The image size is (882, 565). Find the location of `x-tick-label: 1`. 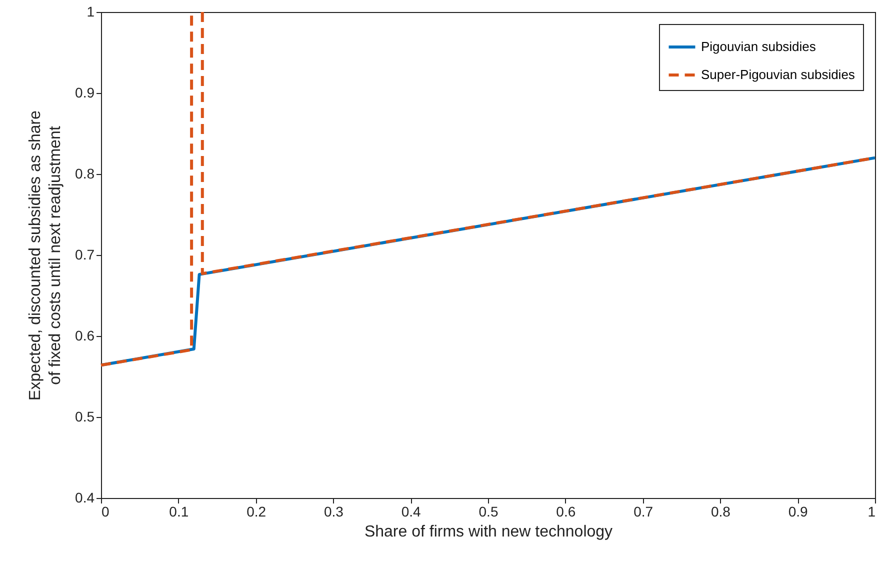

x-tick-label: 1 is located at coordinates (872, 512).